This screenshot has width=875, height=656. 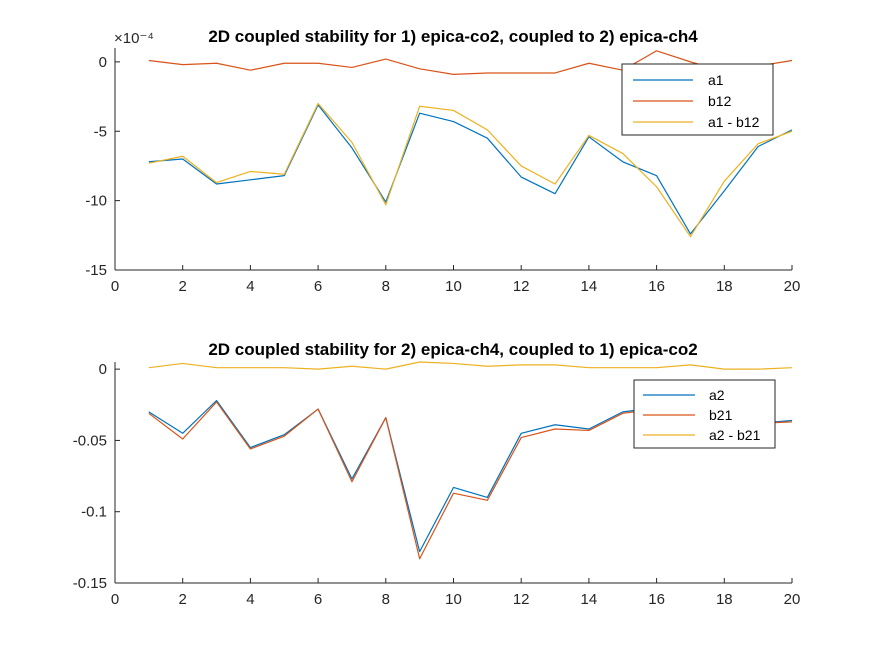 I want to click on chart-1-x-tick-label: 20, so click(x=792, y=286).